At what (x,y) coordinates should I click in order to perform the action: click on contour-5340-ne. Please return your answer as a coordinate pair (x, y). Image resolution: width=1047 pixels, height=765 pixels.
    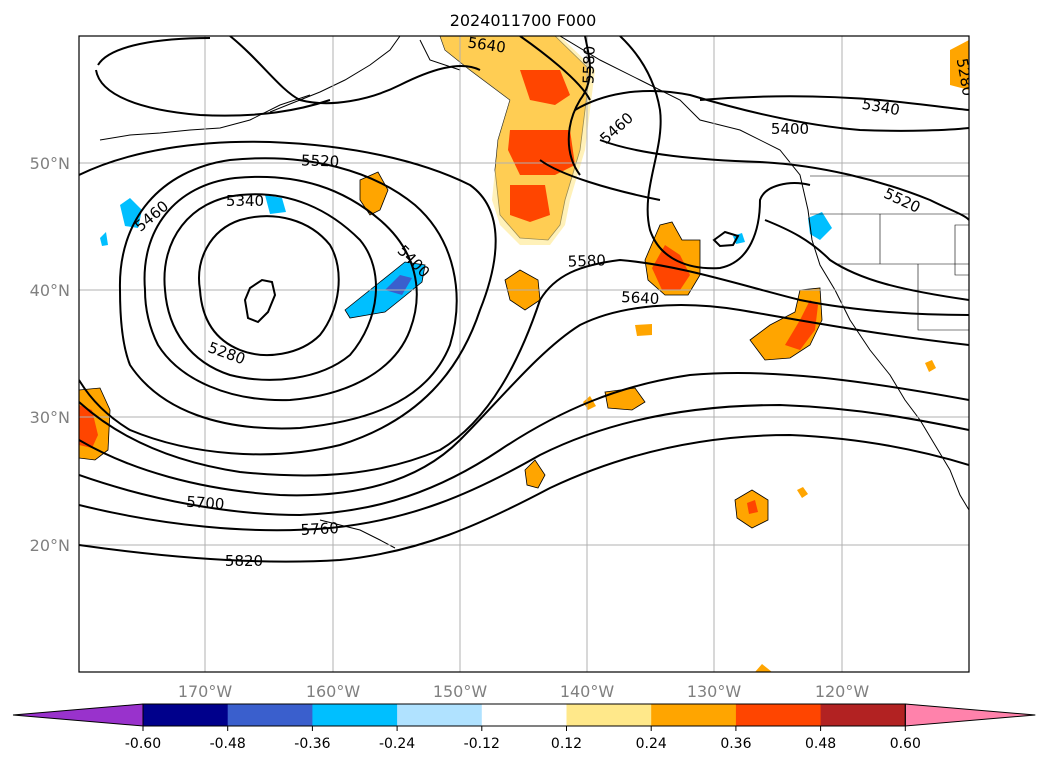
    Looking at the image, I should click on (834, 103).